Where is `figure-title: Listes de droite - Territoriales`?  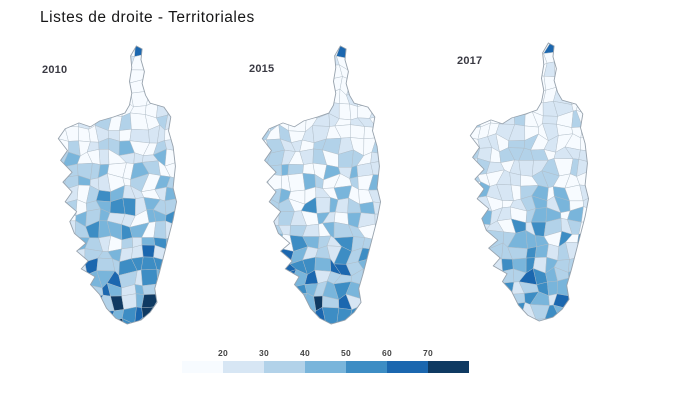
figure-title: Listes de droite - Territoriales is located at coordinates (147, 17).